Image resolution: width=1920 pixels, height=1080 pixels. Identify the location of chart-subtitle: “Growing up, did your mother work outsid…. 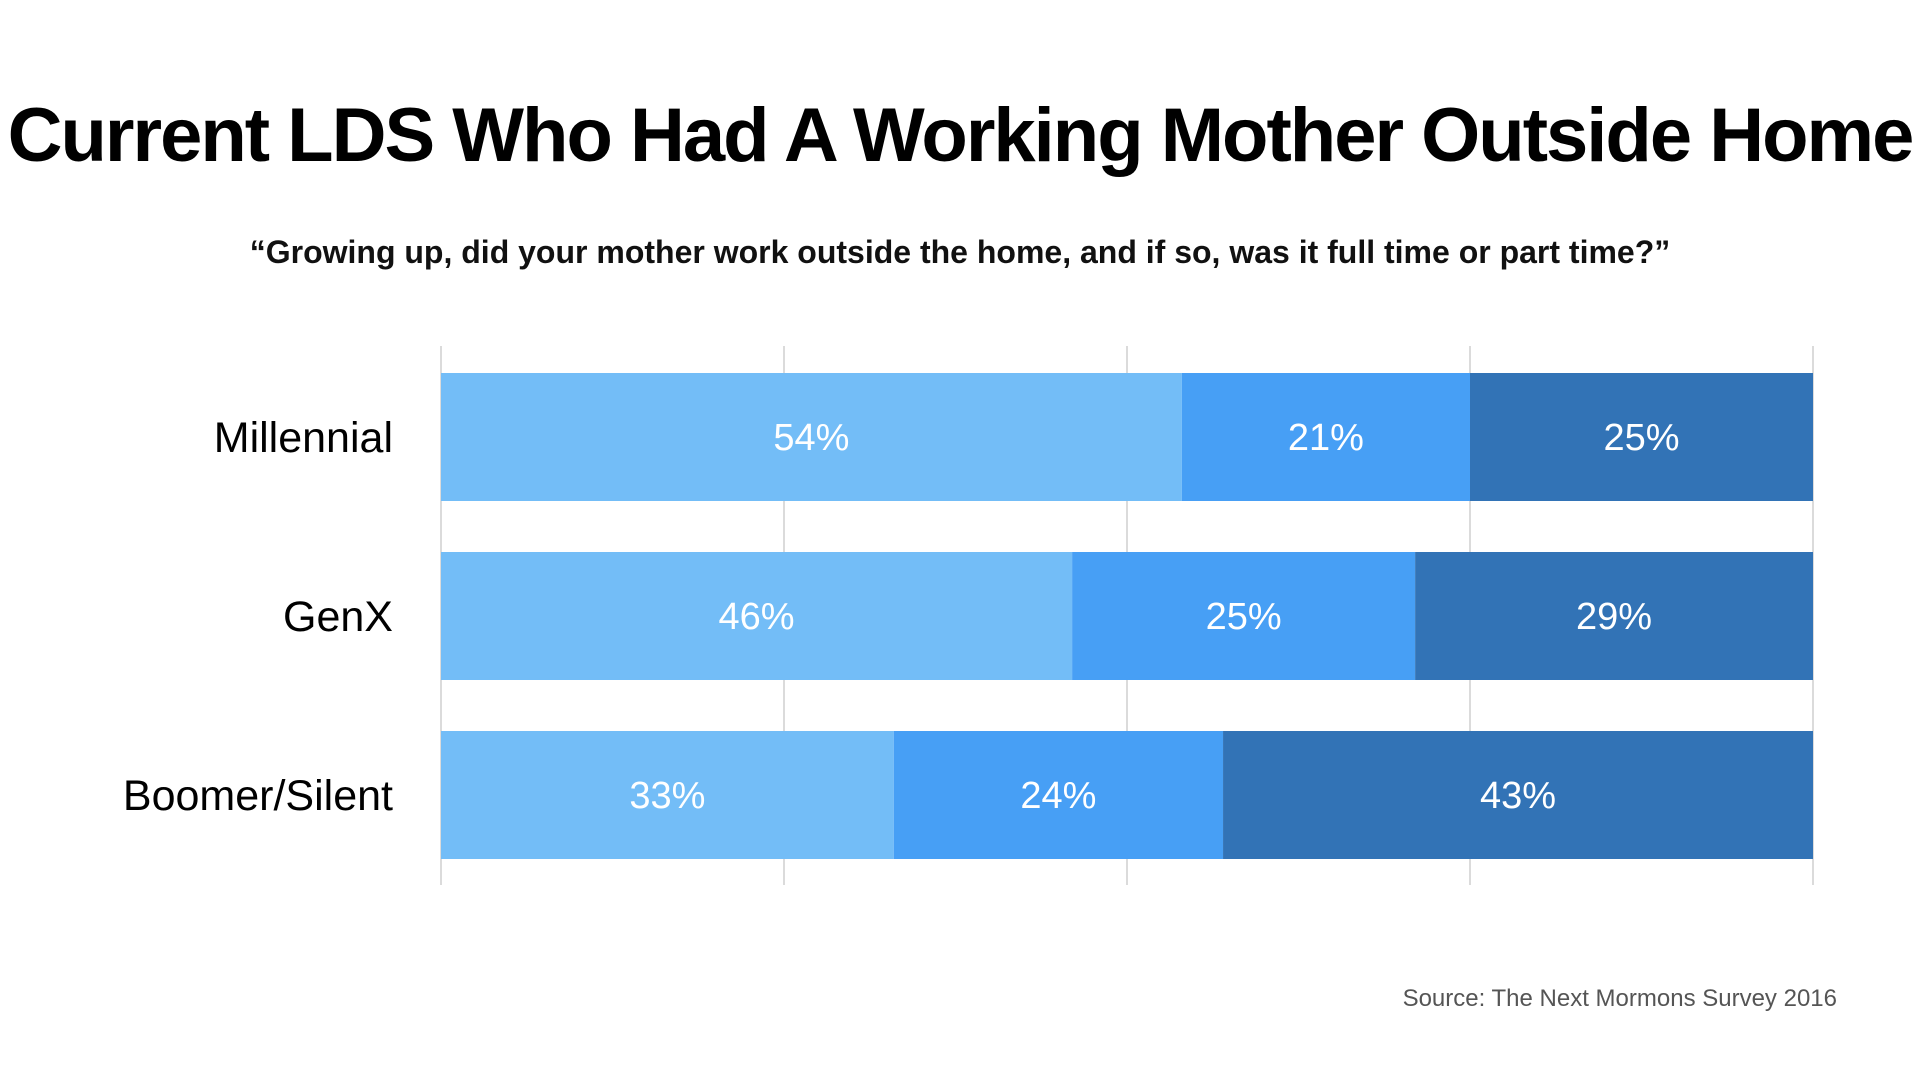
(960, 252).